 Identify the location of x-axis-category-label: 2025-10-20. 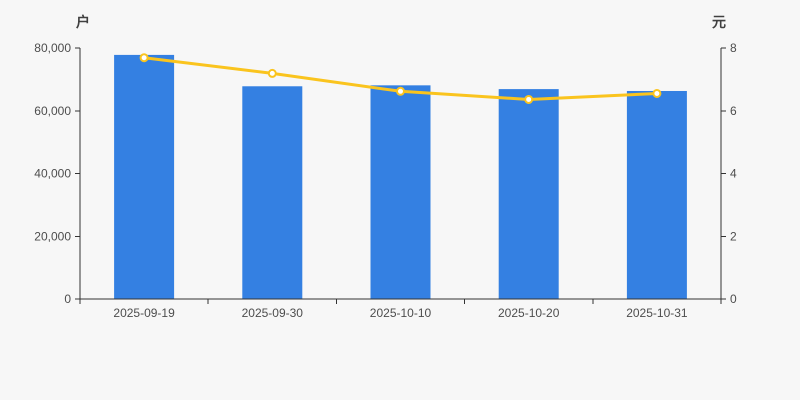
(529, 313).